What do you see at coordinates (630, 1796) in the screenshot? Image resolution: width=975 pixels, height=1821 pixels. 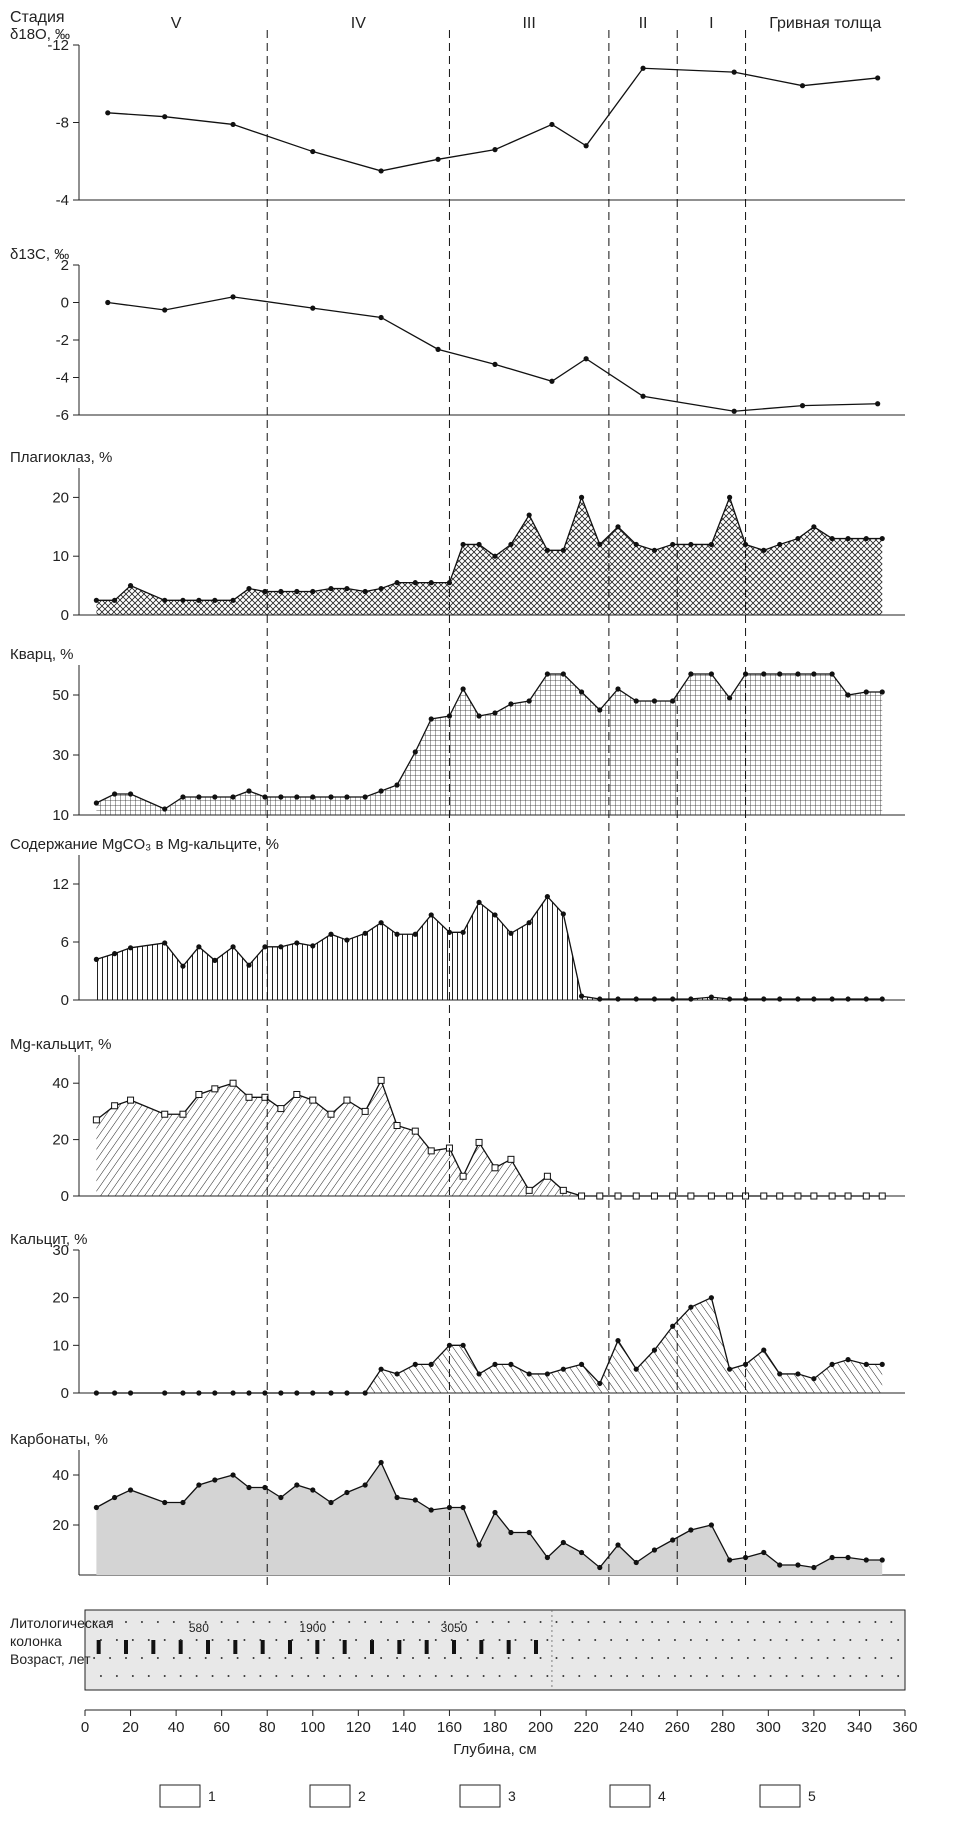 I see `legend-swatch-plant` at bounding box center [630, 1796].